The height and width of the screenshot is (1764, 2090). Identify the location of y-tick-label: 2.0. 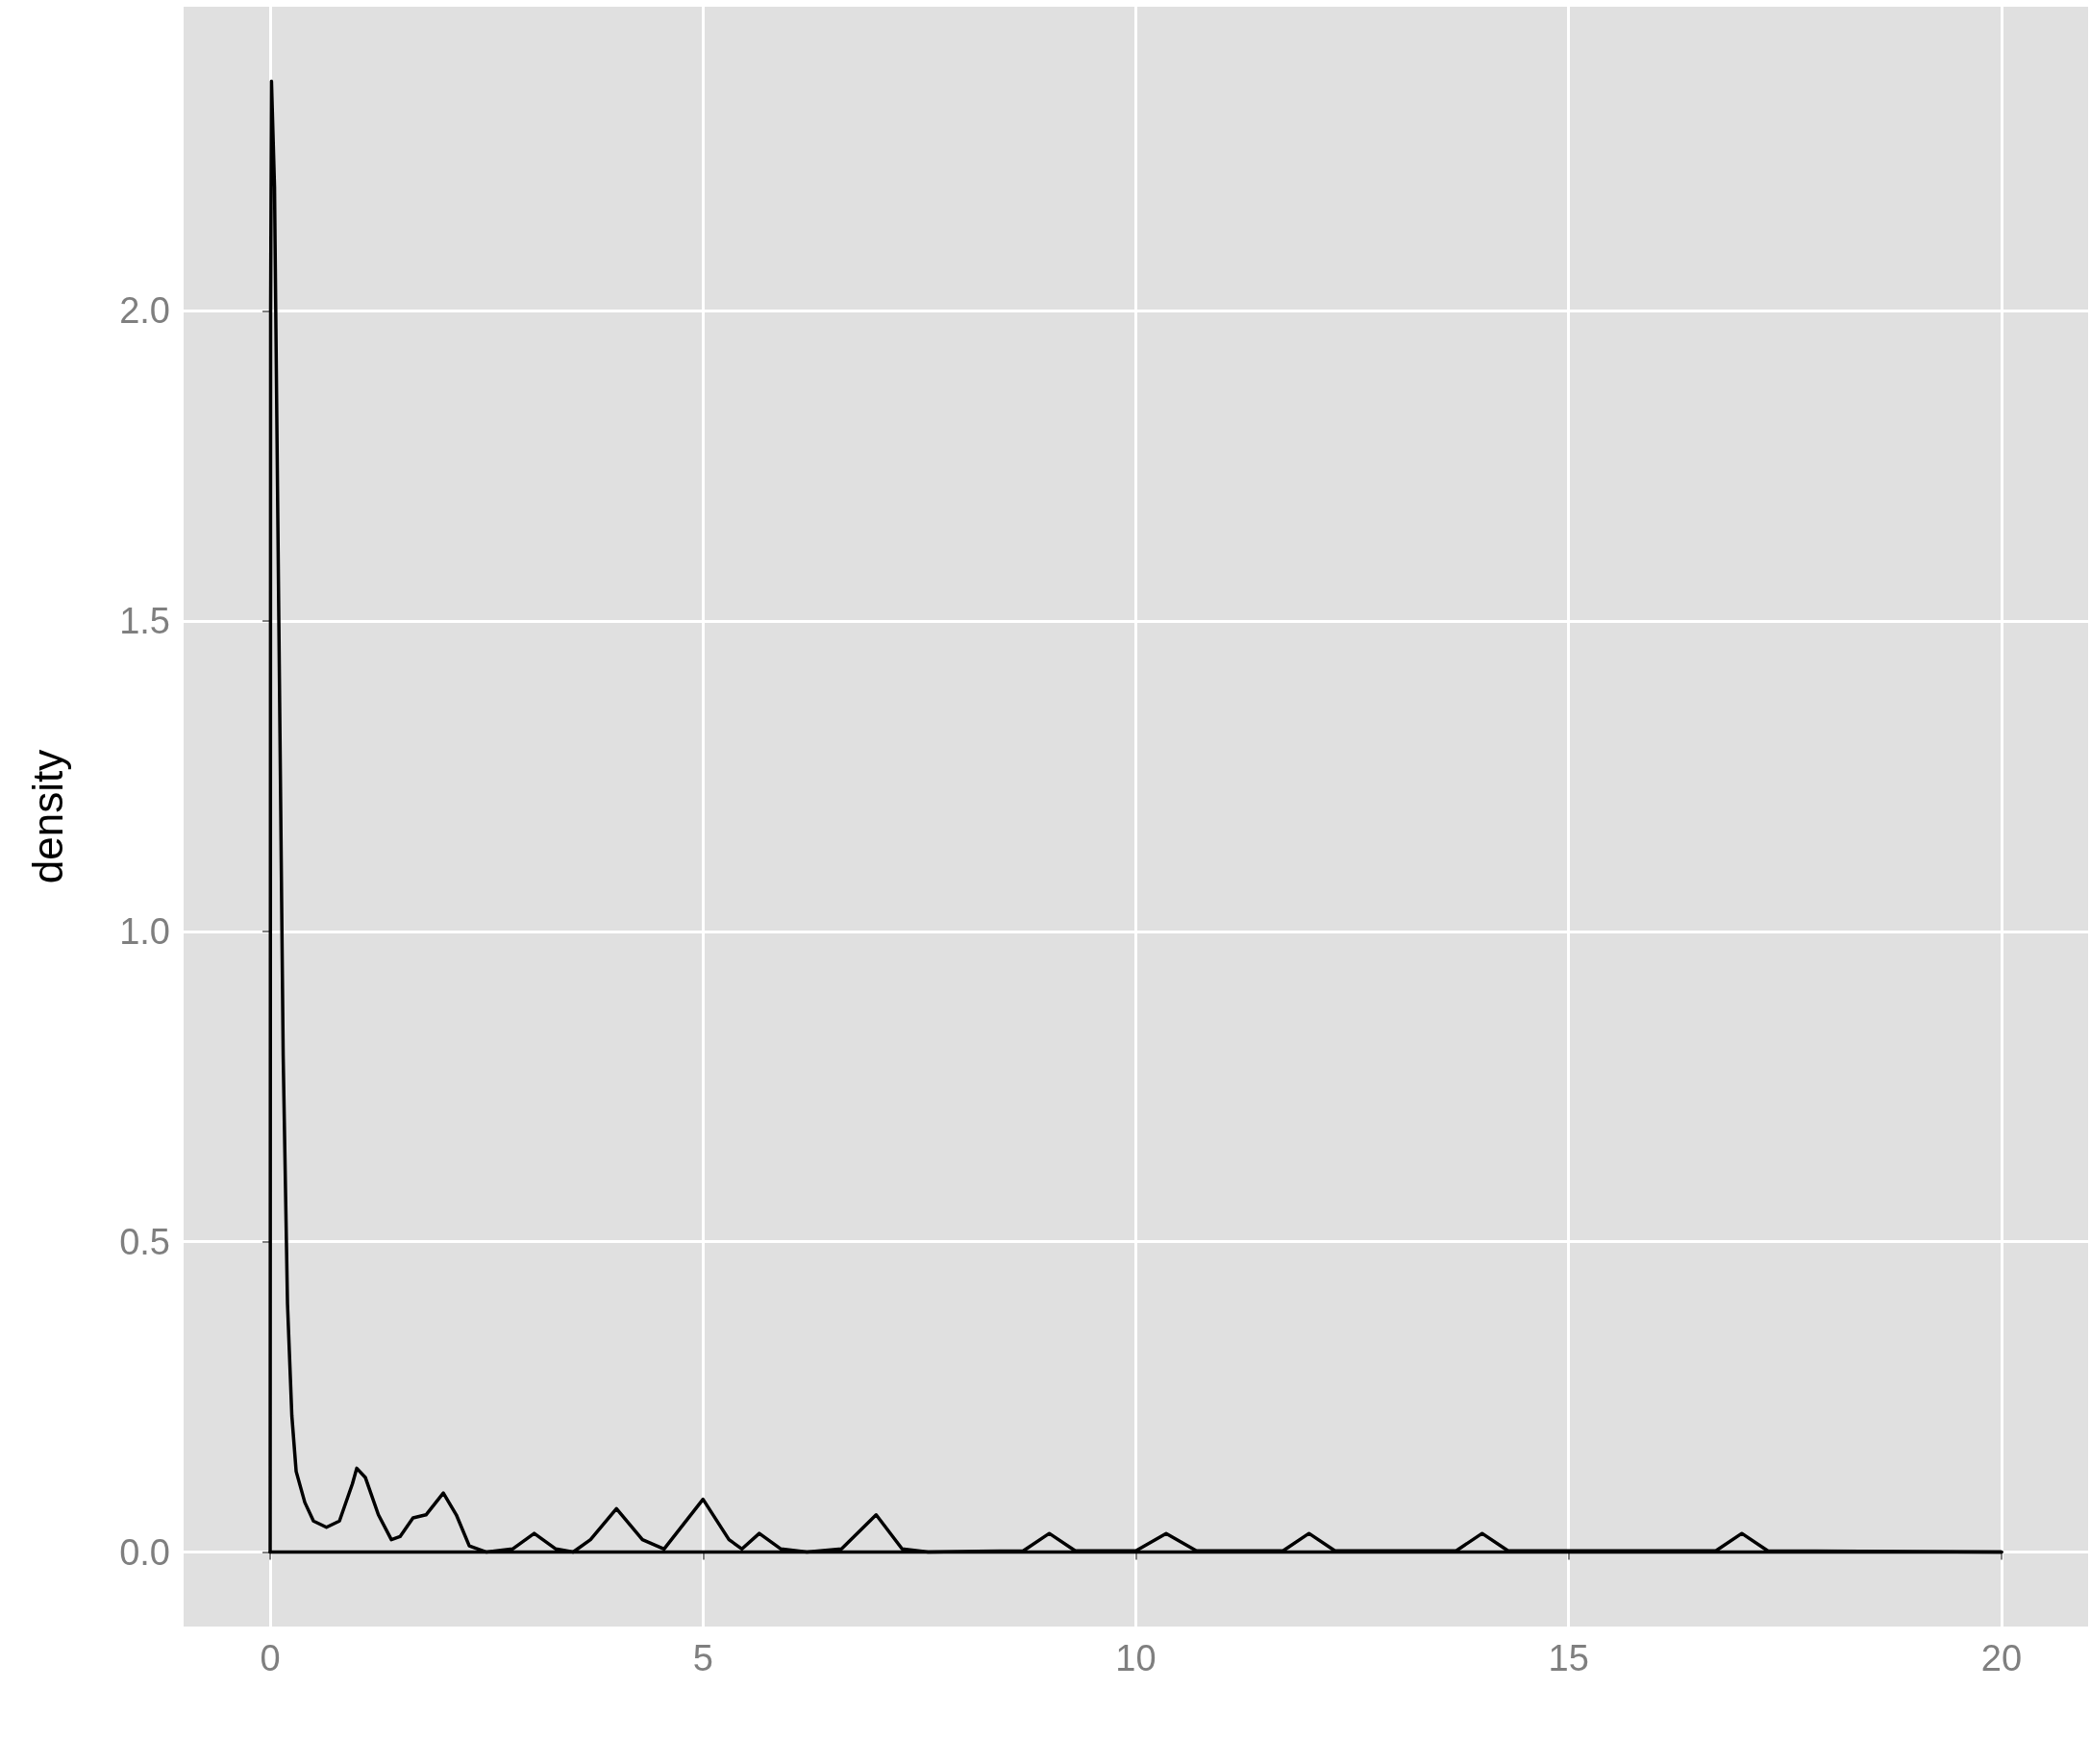
(144, 311).